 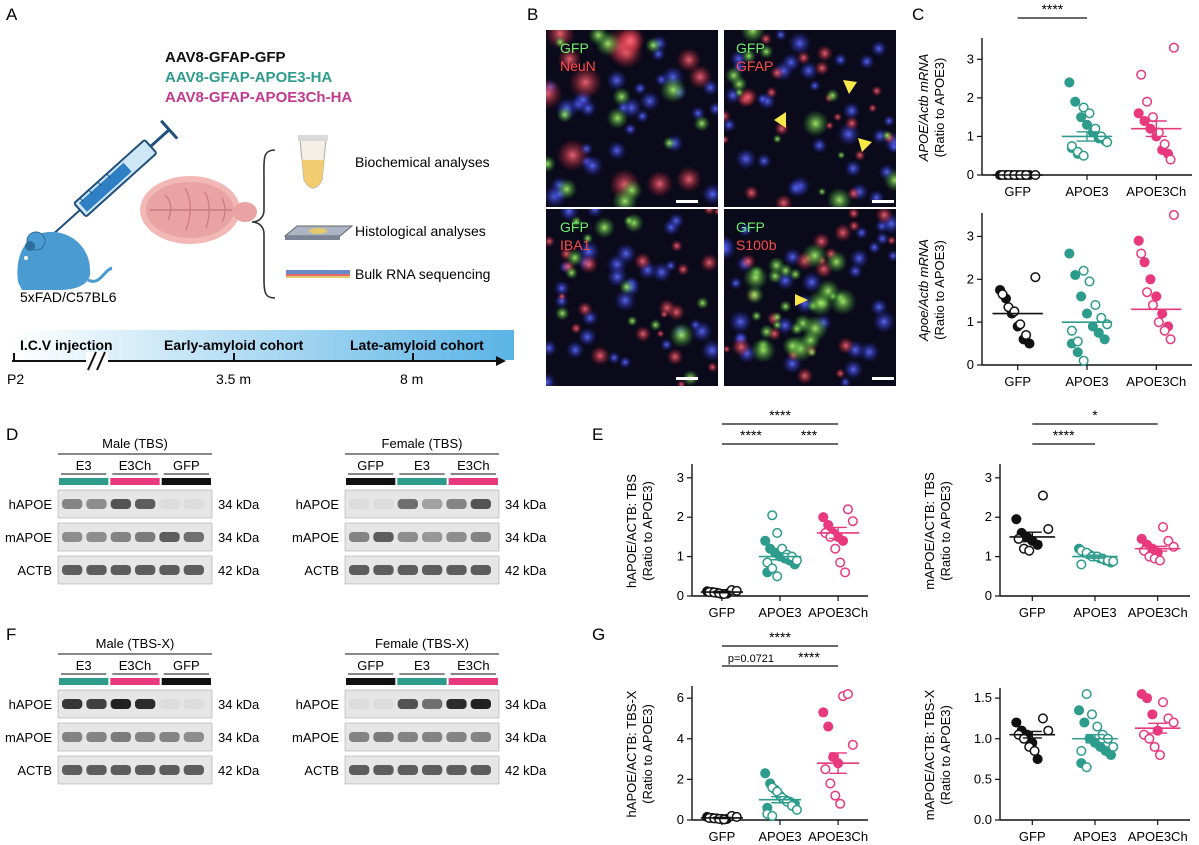 I want to click on blot-group-label: GFP, so click(x=370, y=465).